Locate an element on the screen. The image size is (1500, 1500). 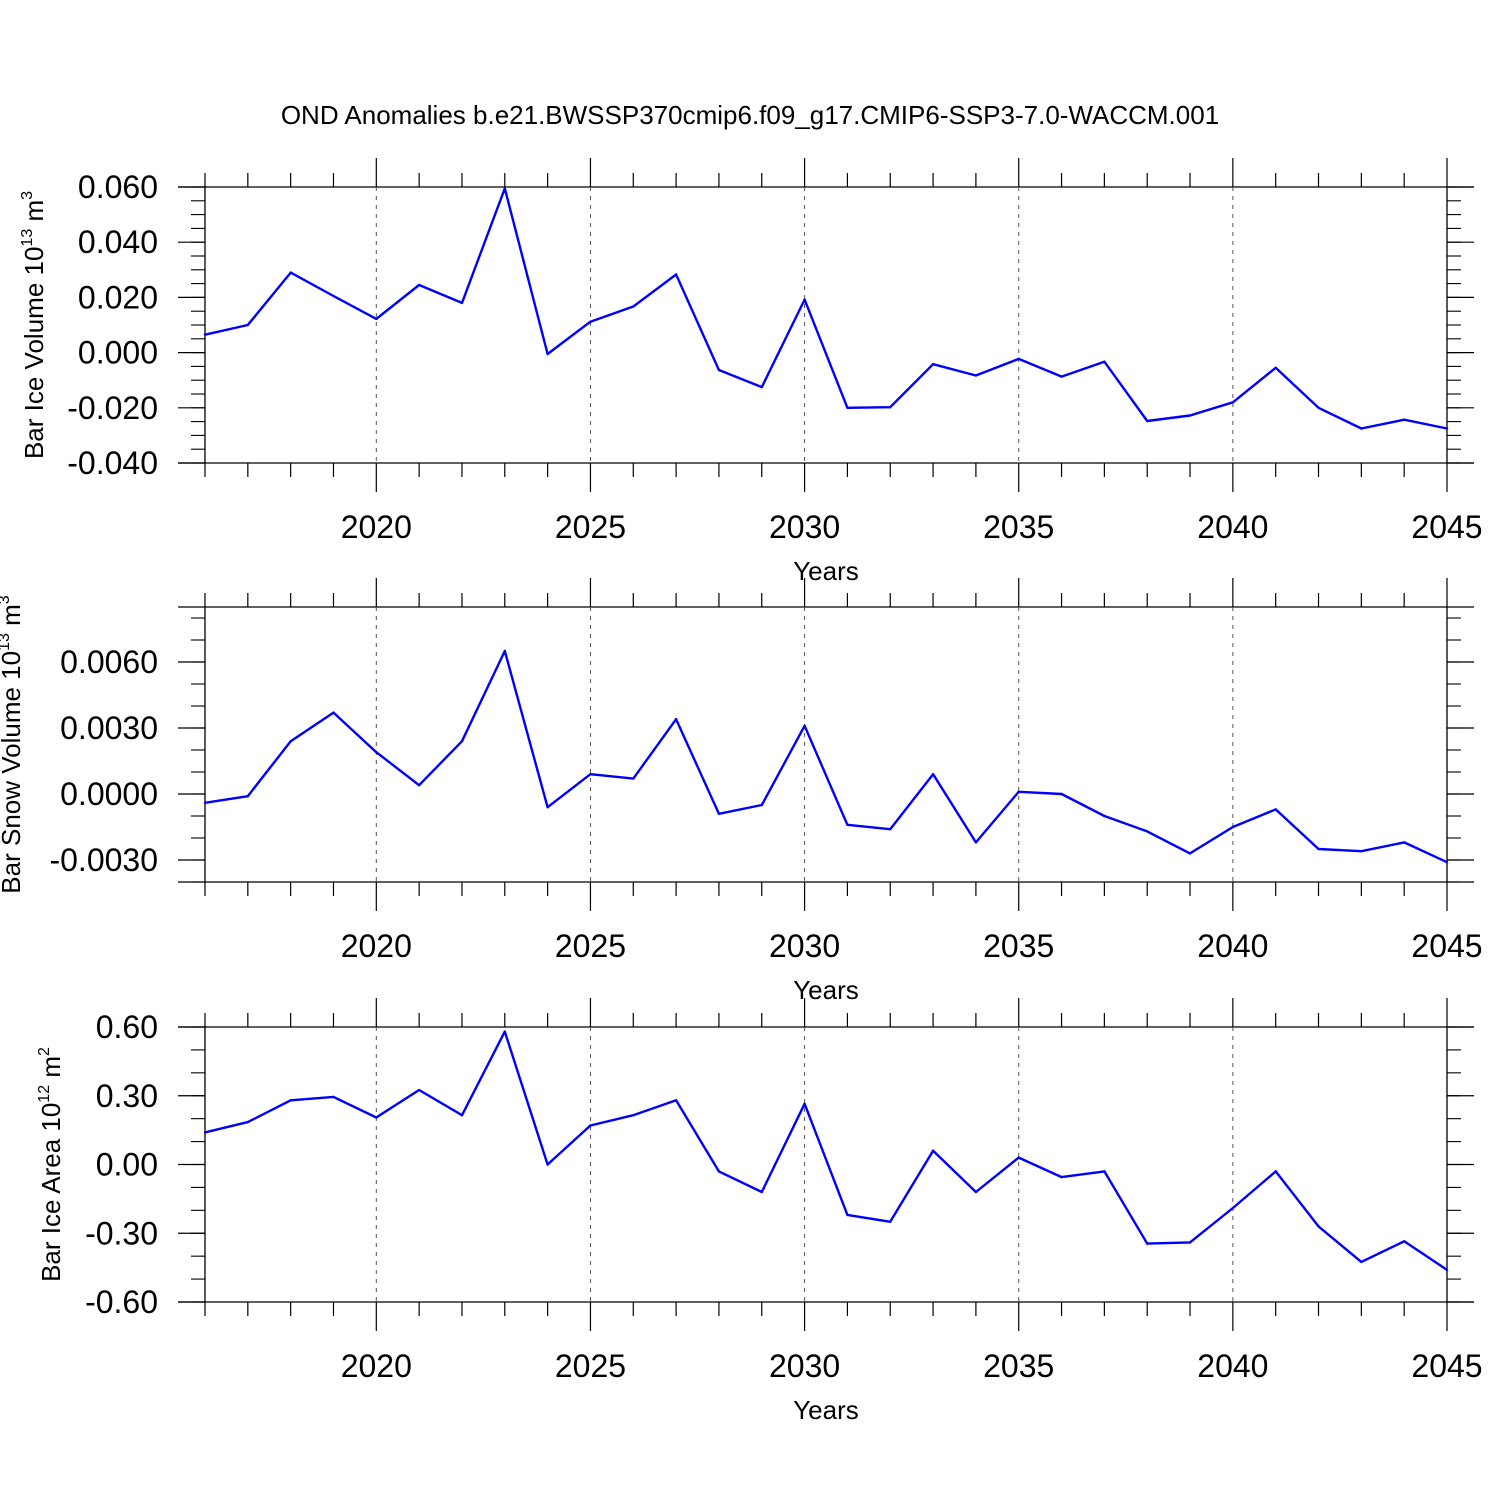
y-tick-label: 0.060 is located at coordinates (118, 187).